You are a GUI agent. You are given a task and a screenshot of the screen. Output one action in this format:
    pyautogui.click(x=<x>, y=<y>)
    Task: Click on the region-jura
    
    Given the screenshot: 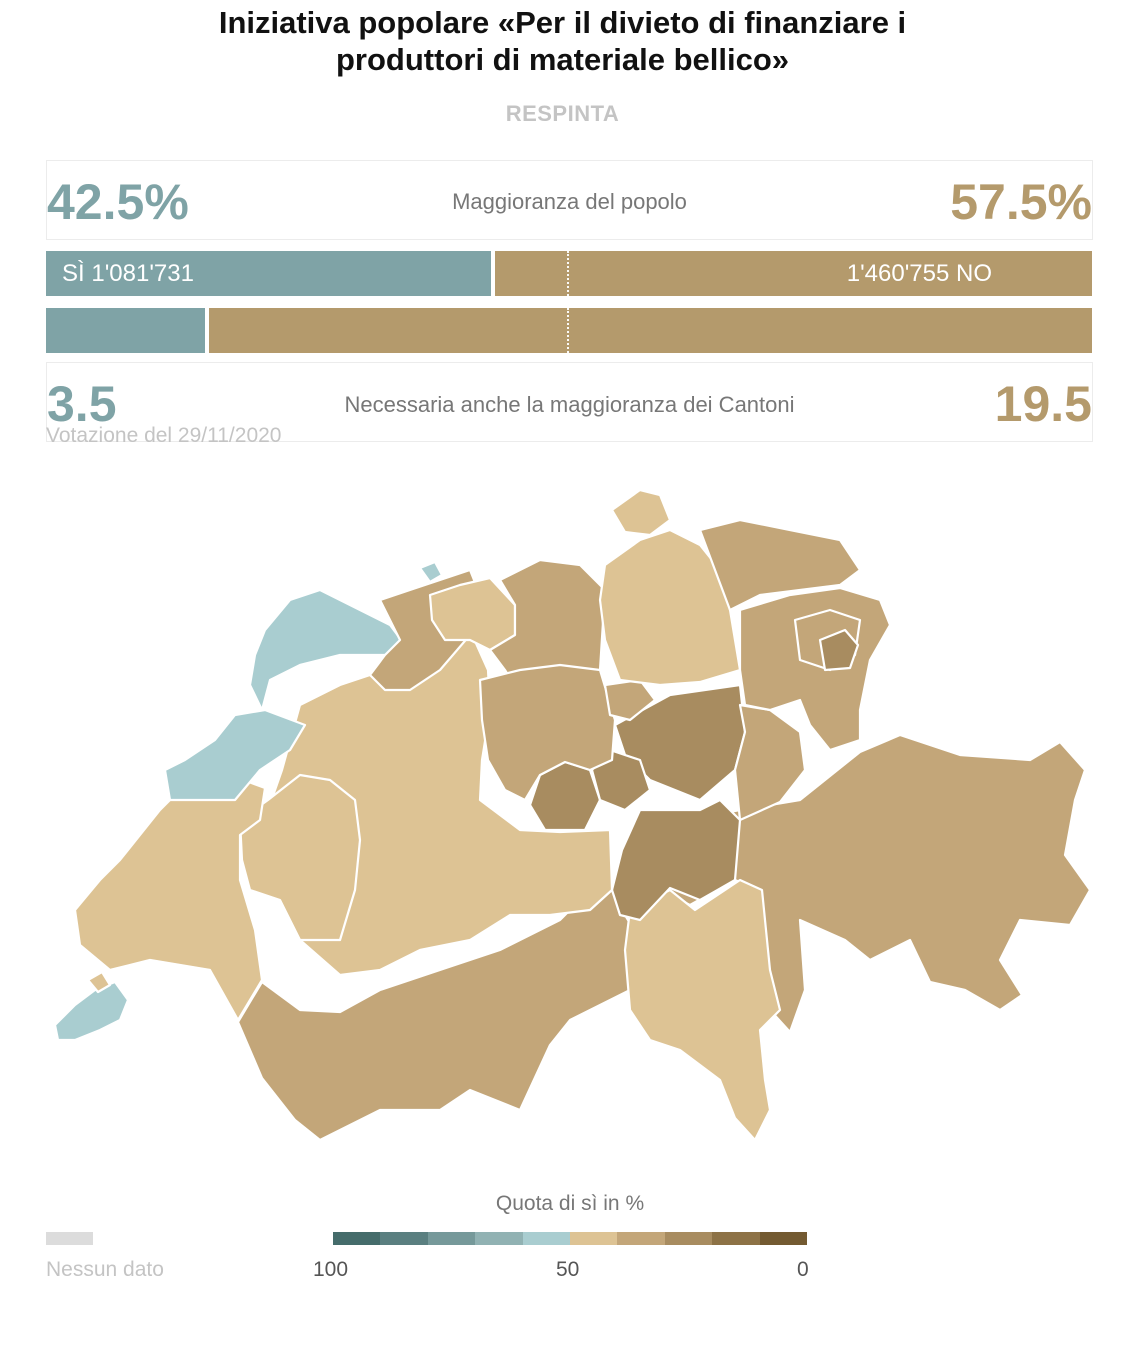 What is the action you would take?
    pyautogui.click(x=327, y=650)
    